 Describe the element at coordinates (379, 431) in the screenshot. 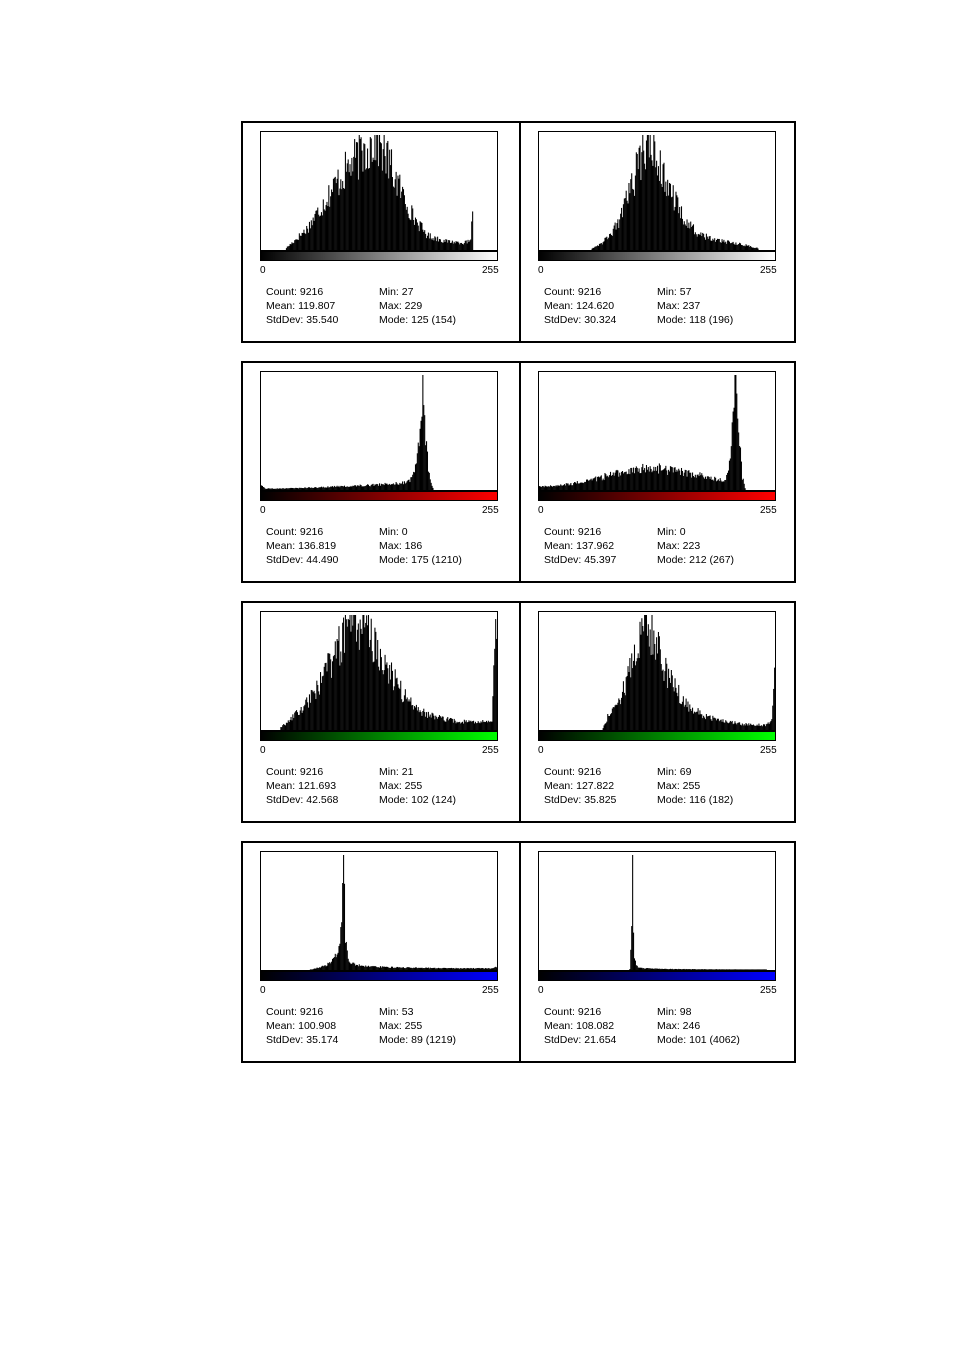

I see `histogram-plot` at that location.